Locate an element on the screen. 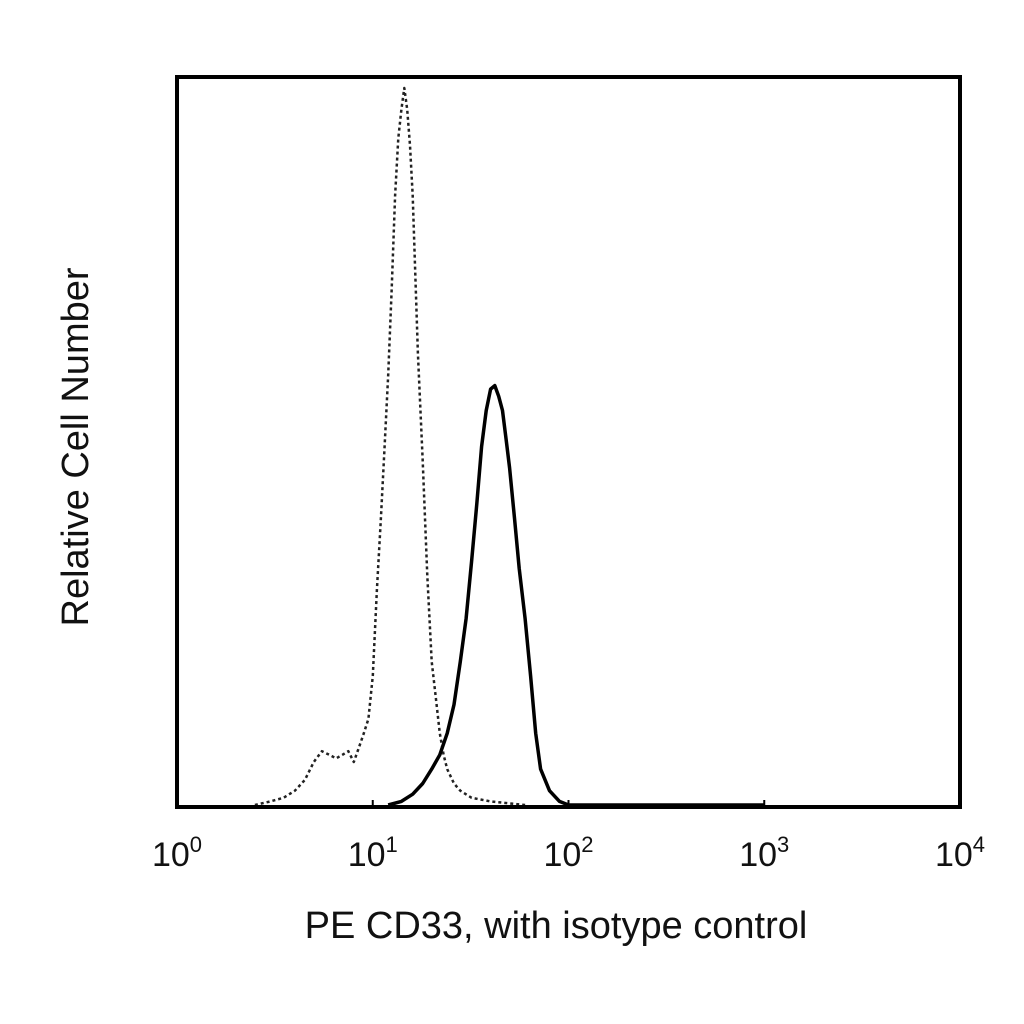  y-axis-label: Relative Cell Number is located at coordinates (76, 446).